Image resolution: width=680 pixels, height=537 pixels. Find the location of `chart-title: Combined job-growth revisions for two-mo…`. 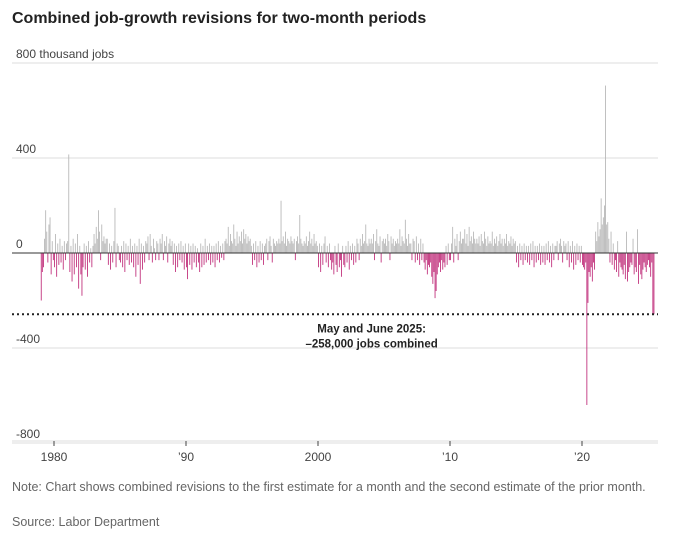

chart-title: Combined job-growth revisions for two-mo… is located at coordinates (219, 18).